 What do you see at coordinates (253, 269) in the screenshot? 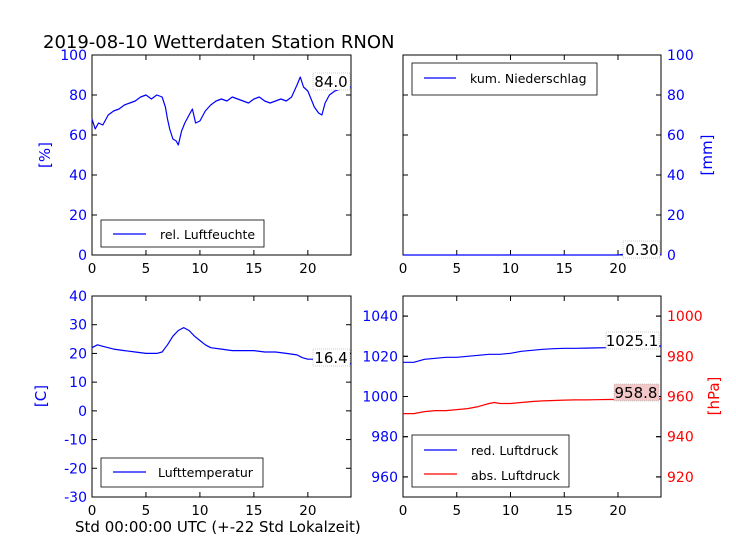
I see `humidity-xtick-label: 15` at bounding box center [253, 269].